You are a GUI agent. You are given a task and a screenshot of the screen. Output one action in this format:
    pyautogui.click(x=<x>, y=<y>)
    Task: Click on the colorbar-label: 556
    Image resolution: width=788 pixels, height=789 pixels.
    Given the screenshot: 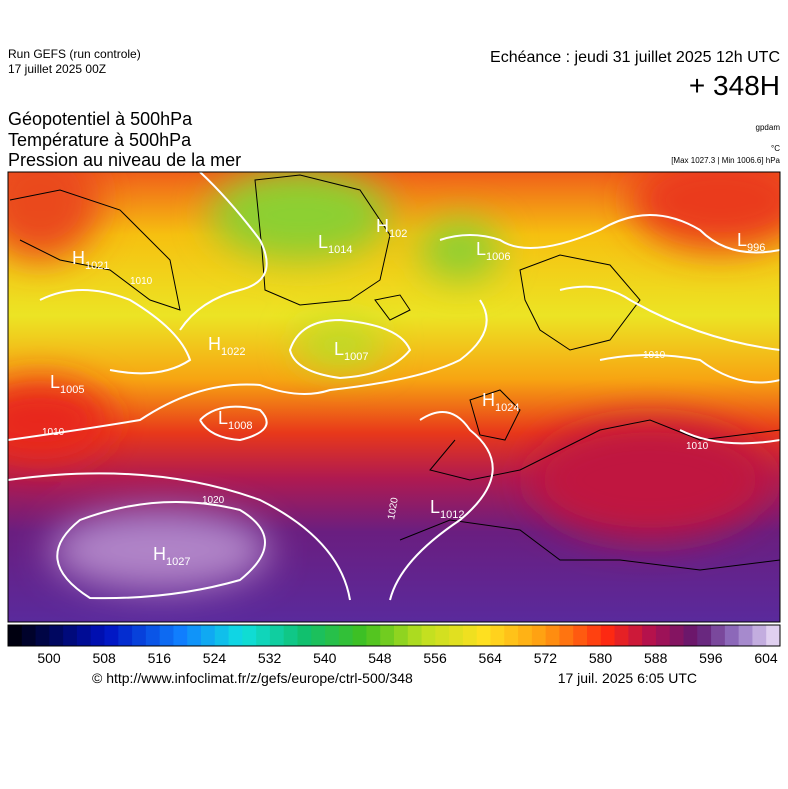 What is the action you would take?
    pyautogui.click(x=435, y=658)
    